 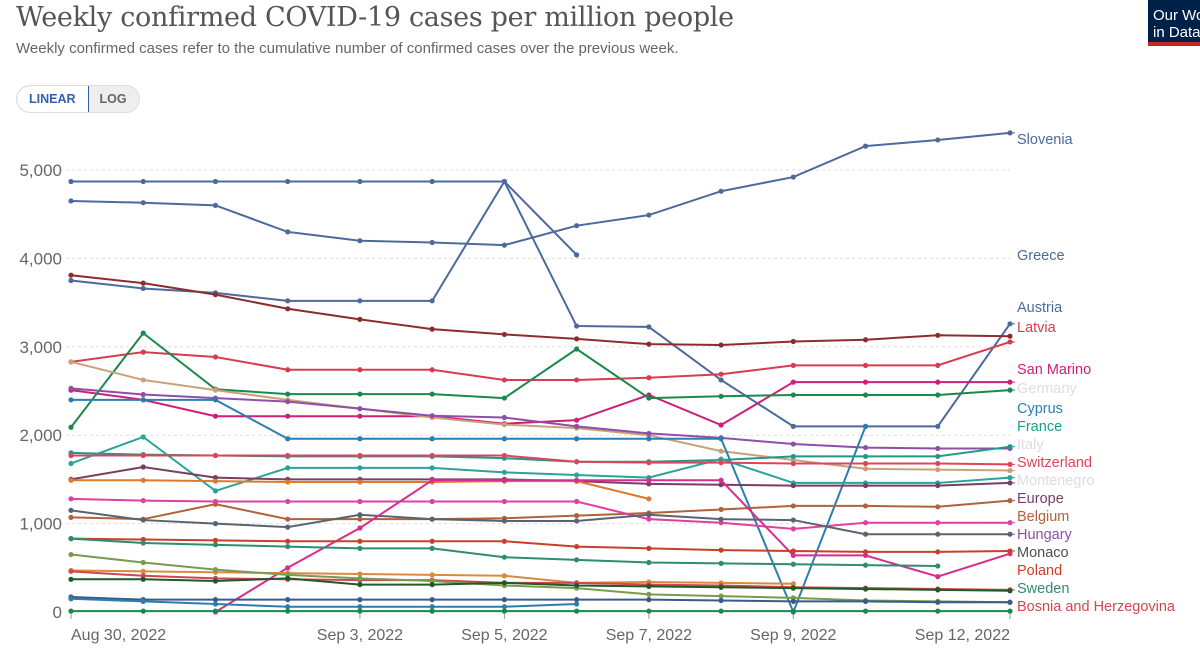 I want to click on label-europe: Europe, so click(x=1040, y=499).